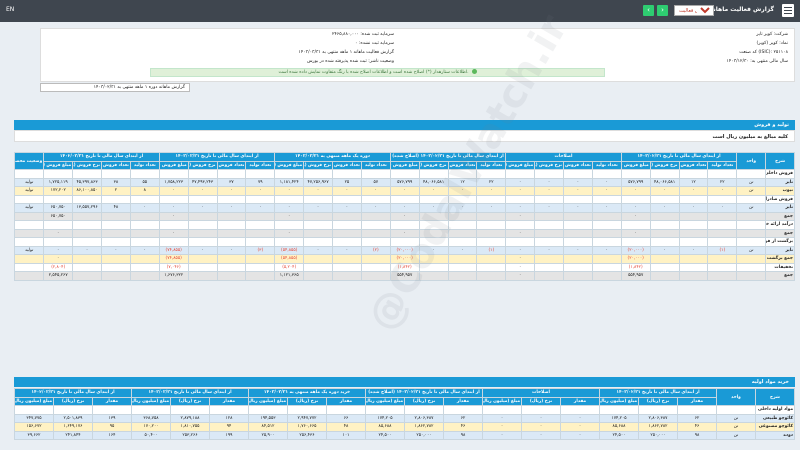 The height and width of the screenshot is (450, 800). I want to click on table-cell: ۱۰۱, so click(346, 435).